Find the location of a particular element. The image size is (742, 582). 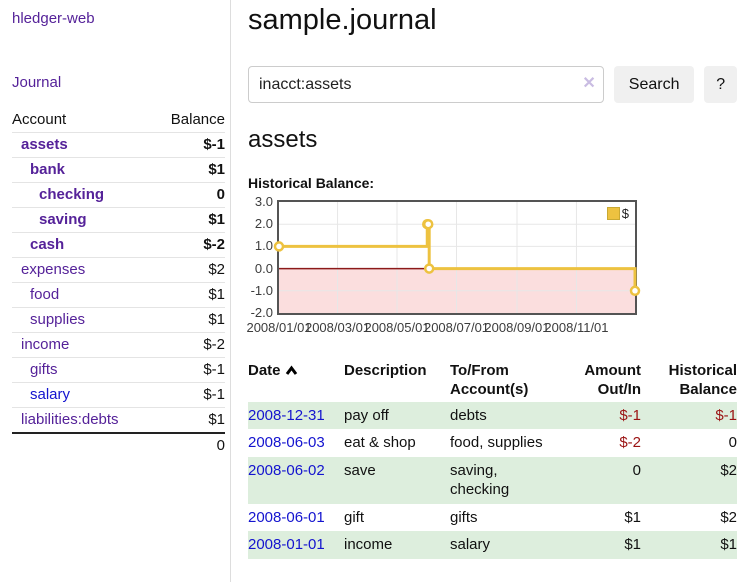

chart-plot-area: $ is located at coordinates (457, 257).